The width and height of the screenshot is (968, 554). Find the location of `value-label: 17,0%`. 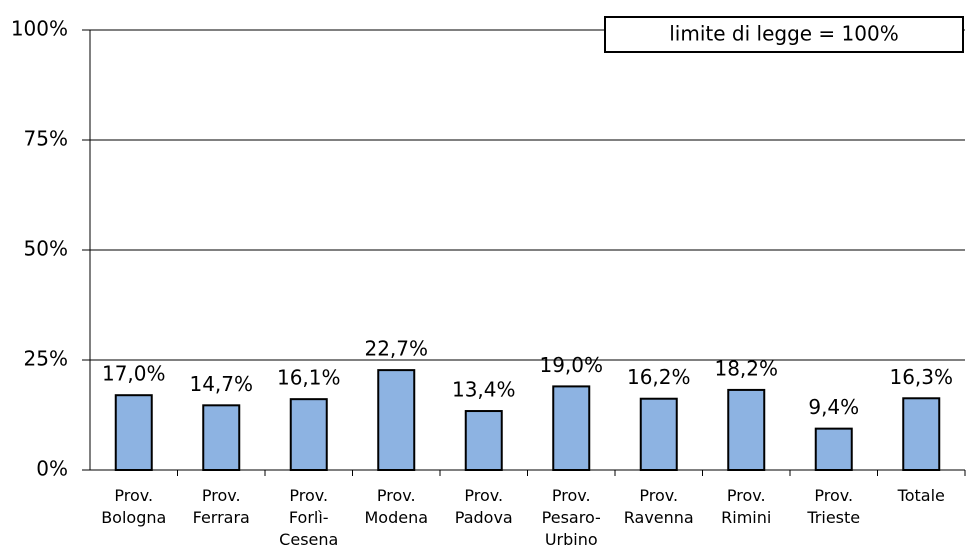

value-label: 17,0% is located at coordinates (134, 374).